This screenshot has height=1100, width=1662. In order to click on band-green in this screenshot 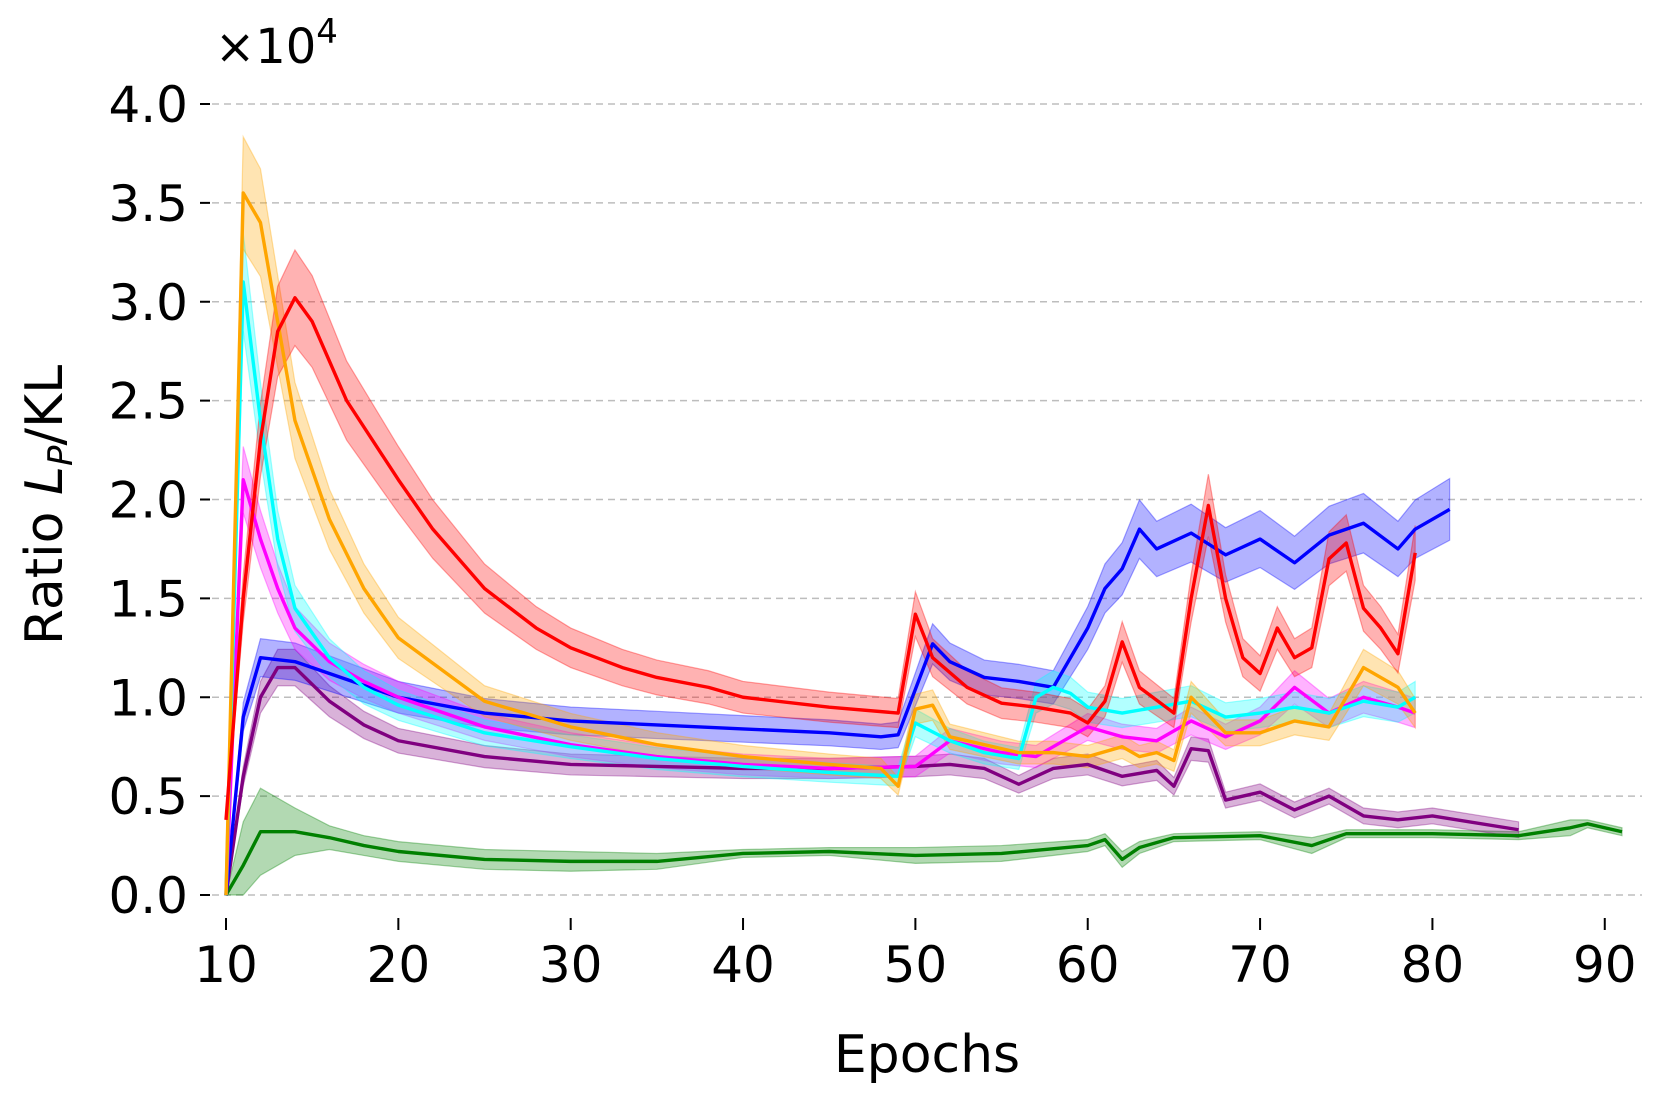, I will do `click(924, 841)`.